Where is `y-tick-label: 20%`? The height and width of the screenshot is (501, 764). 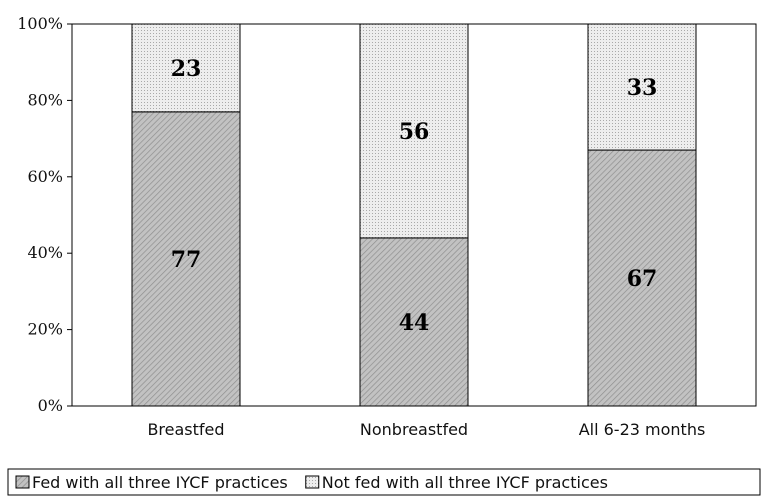
y-tick-label: 20% is located at coordinates (45, 329).